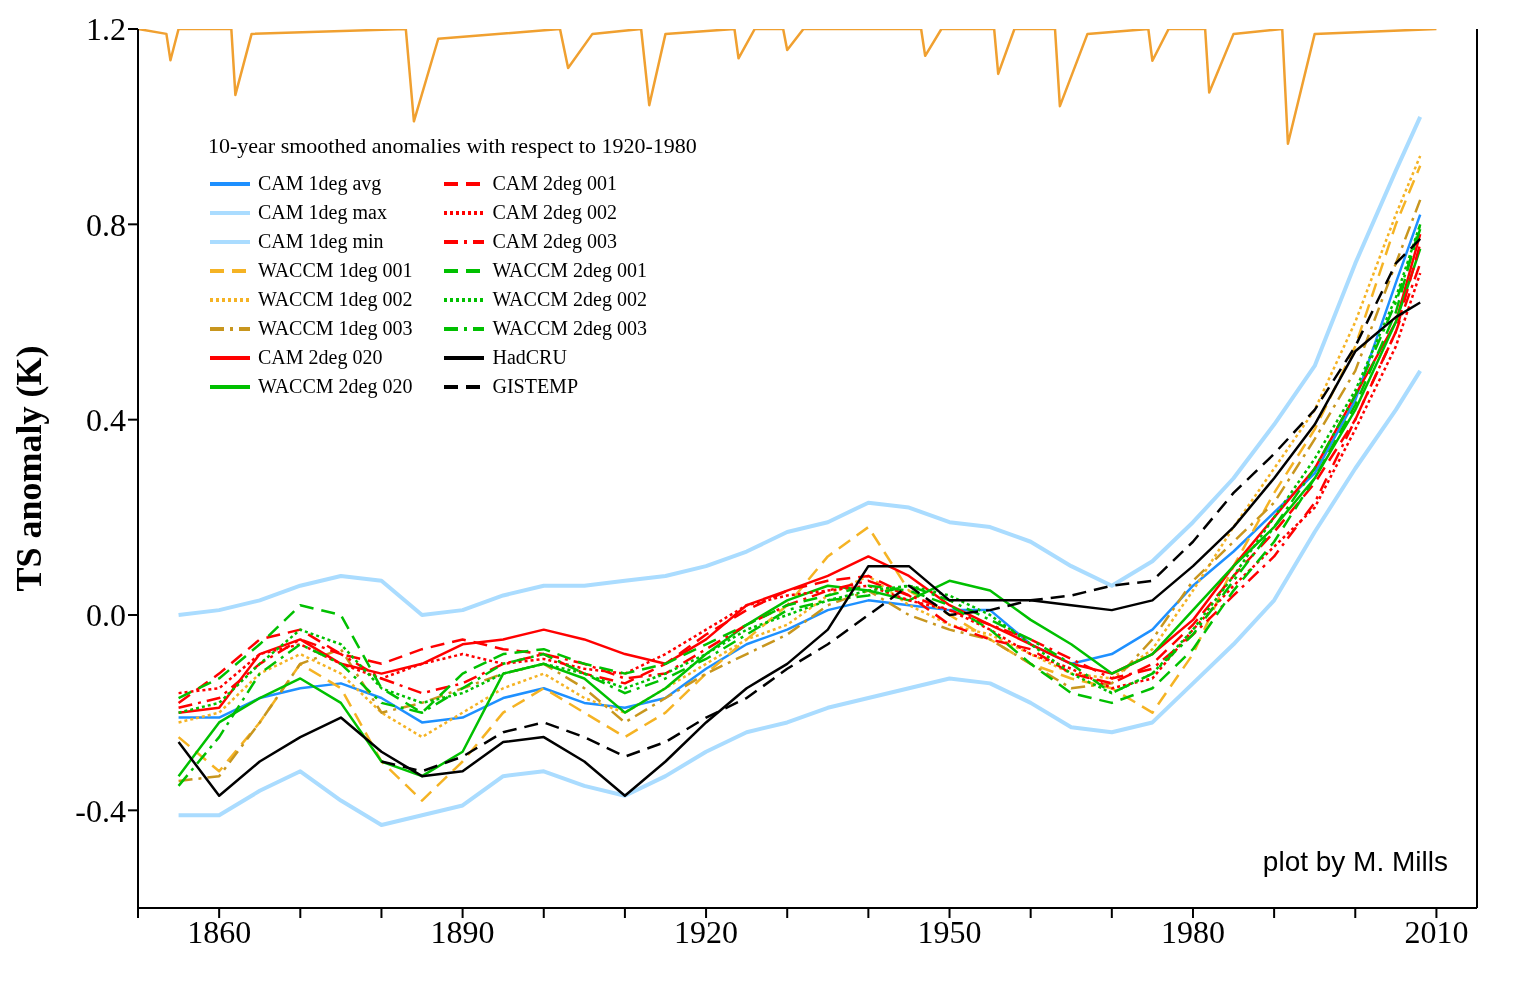  Describe the element at coordinates (462, 931) in the screenshot. I see `x-tick-label: 1890` at that location.